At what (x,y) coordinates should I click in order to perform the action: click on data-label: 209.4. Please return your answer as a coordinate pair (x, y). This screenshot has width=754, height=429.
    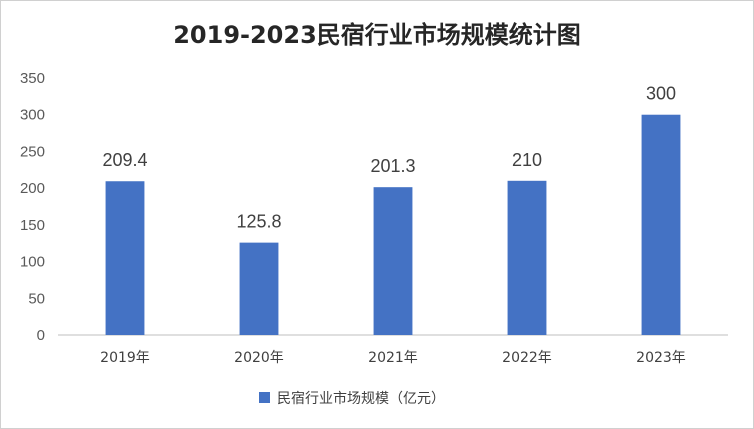
    Looking at the image, I should click on (124, 160).